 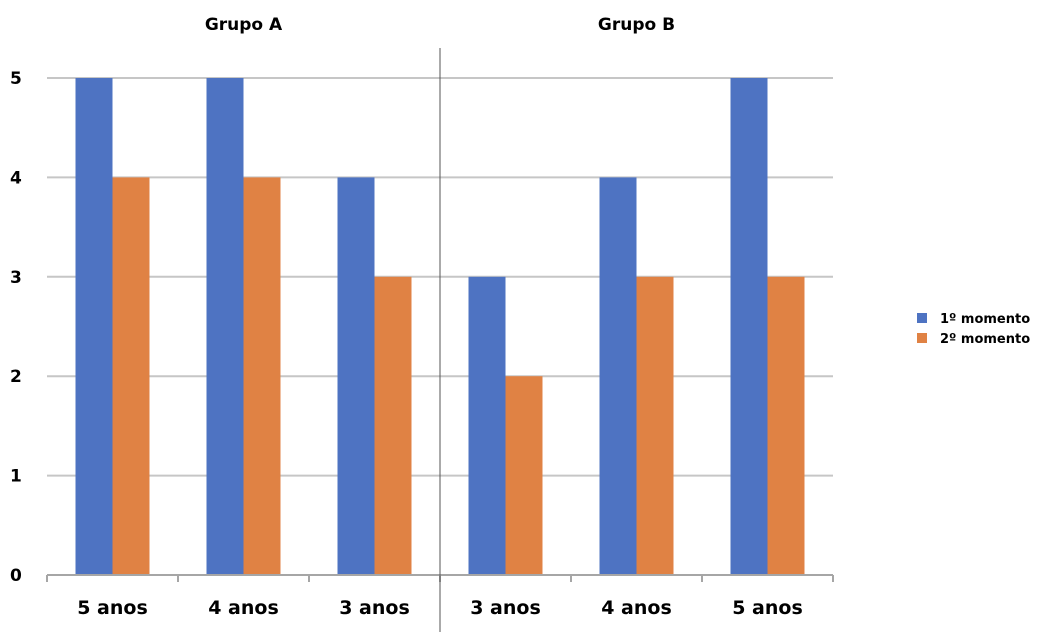 What do you see at coordinates (16, 79) in the screenshot?
I see `y-tick-label: 5` at bounding box center [16, 79].